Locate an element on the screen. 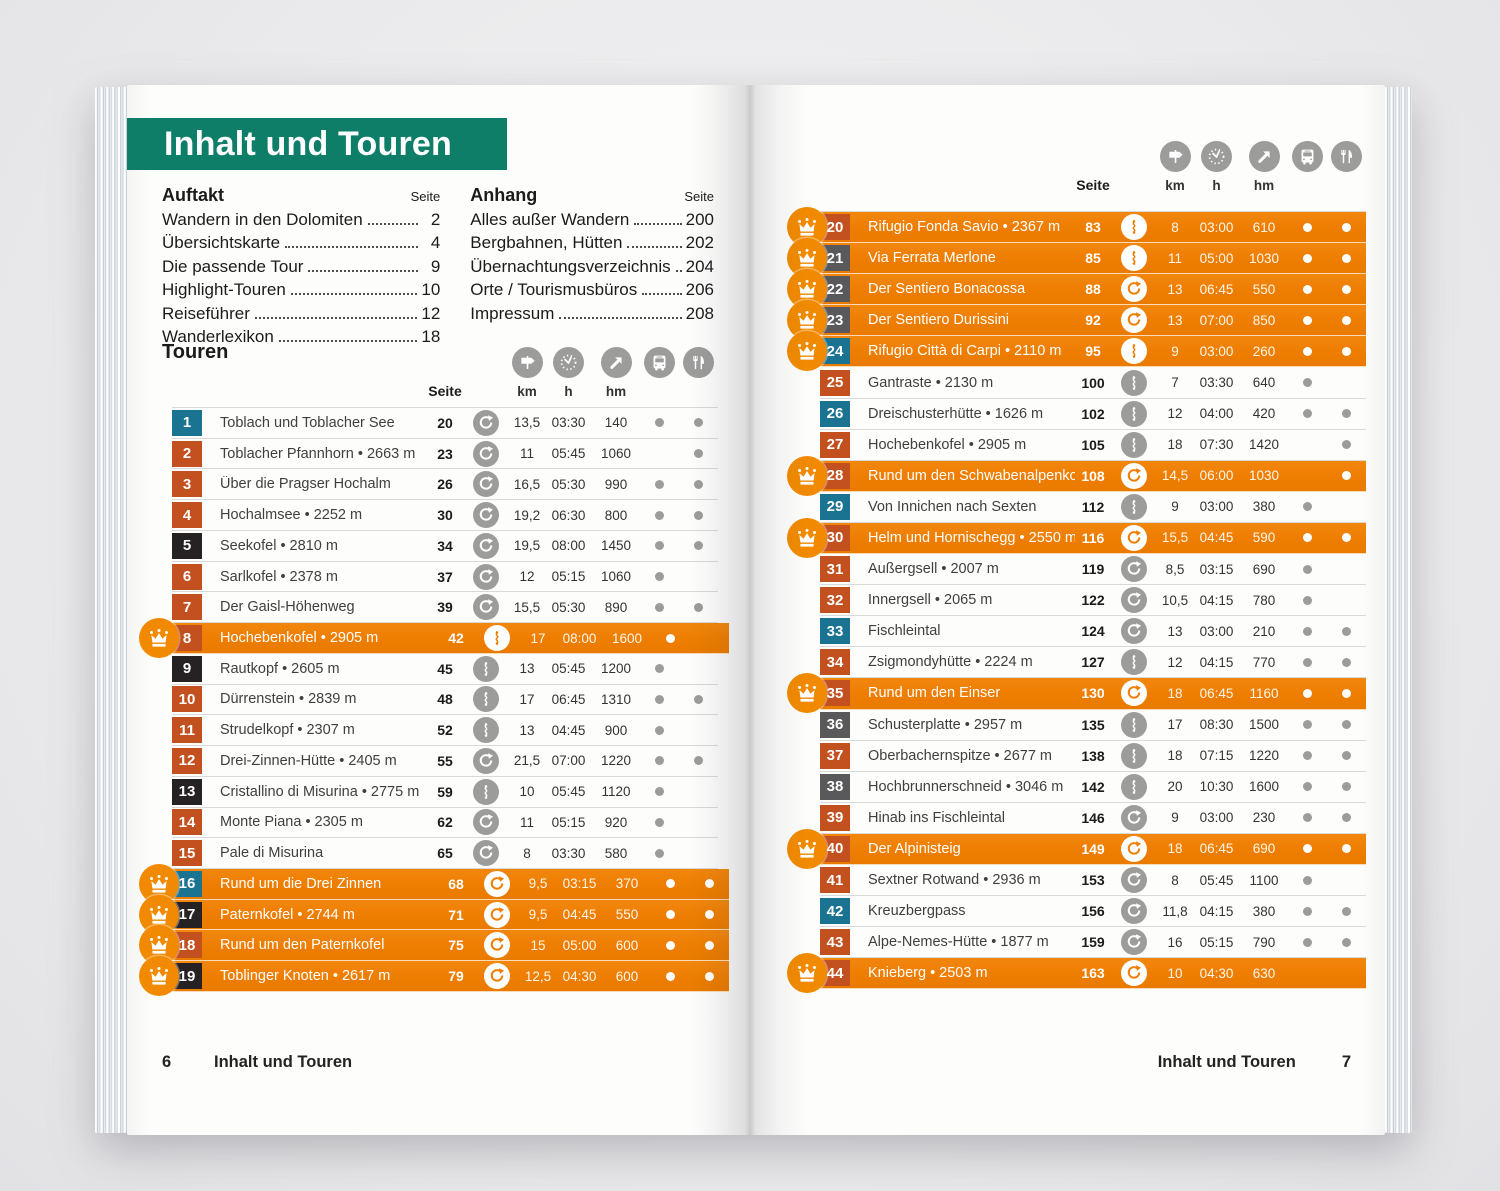 The image size is (1500, 1191). elevation-arrow-icon is located at coordinates (616, 362).